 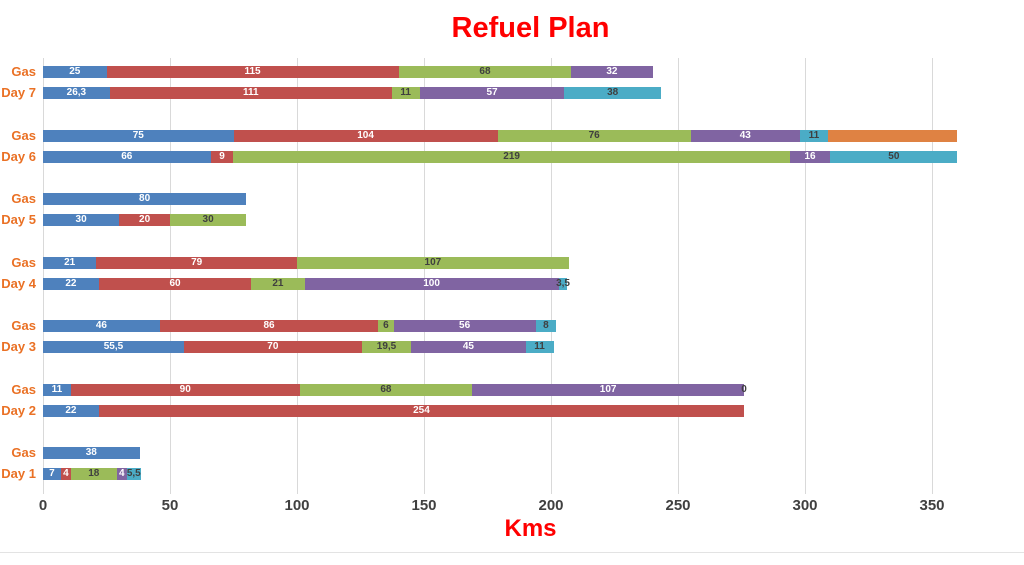 I want to click on bar-segment: 5,5, so click(x=133, y=474).